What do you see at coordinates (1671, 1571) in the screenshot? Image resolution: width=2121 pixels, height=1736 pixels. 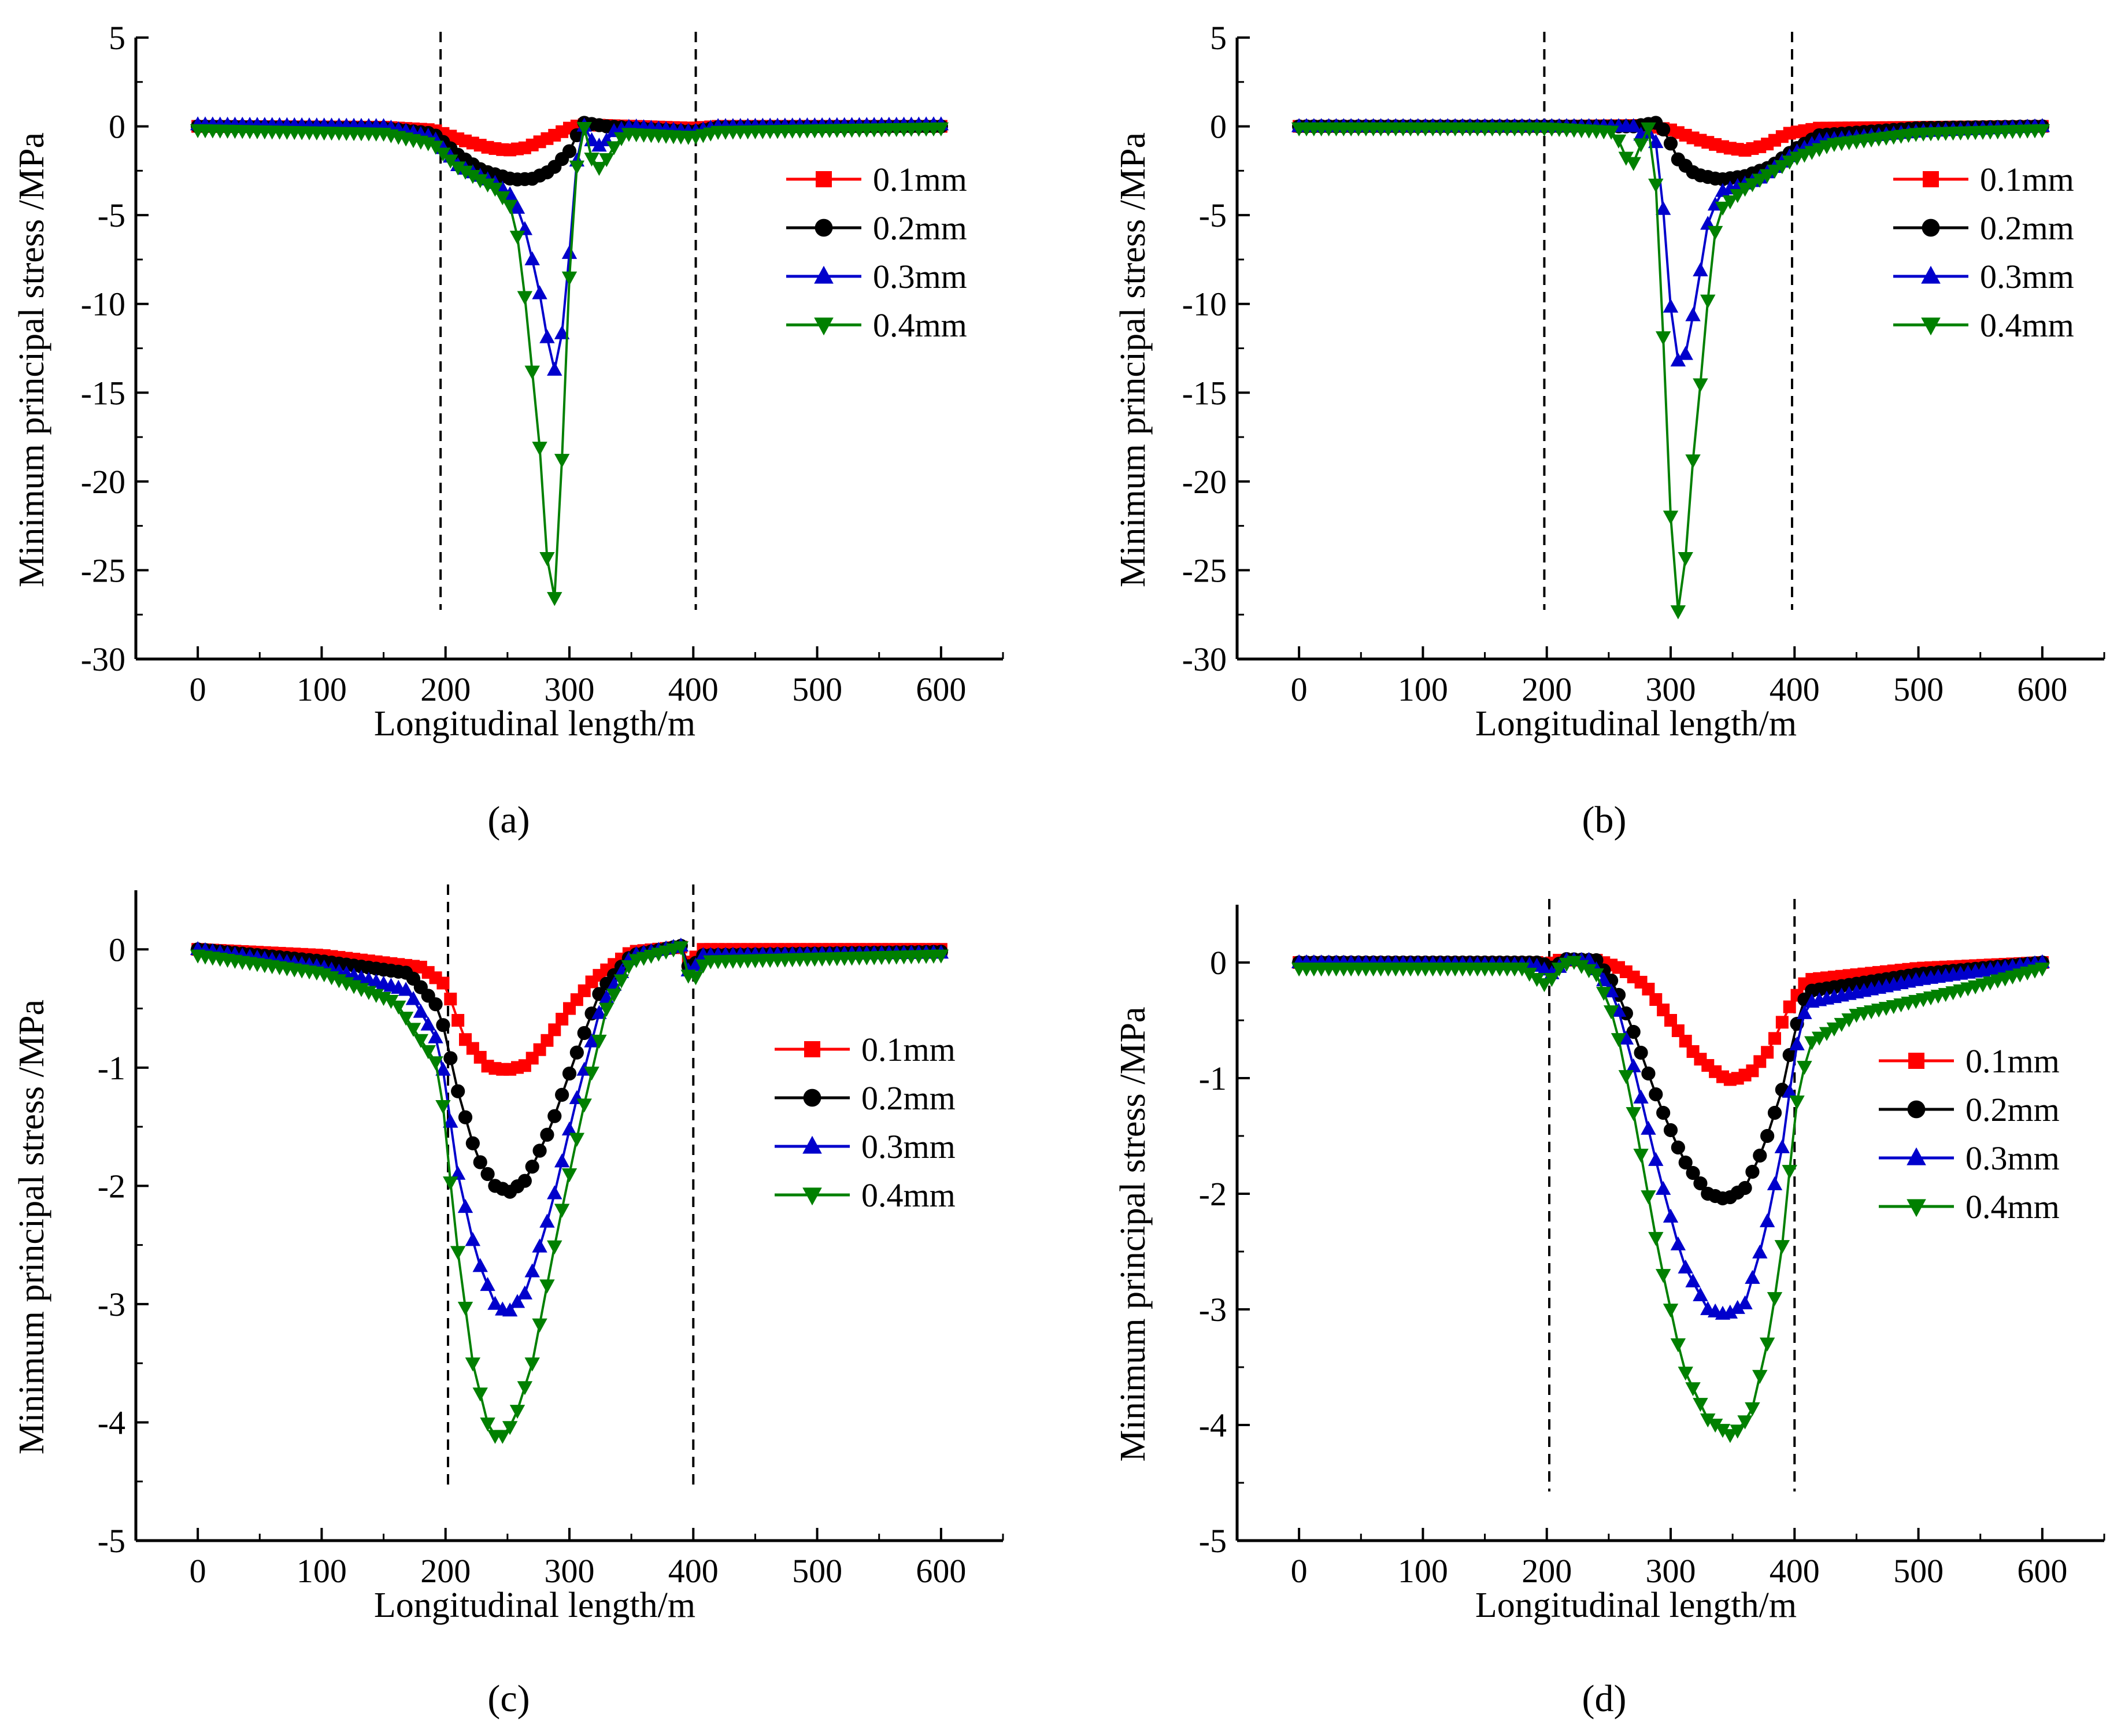 I see `x-tick-label: 300` at bounding box center [1671, 1571].